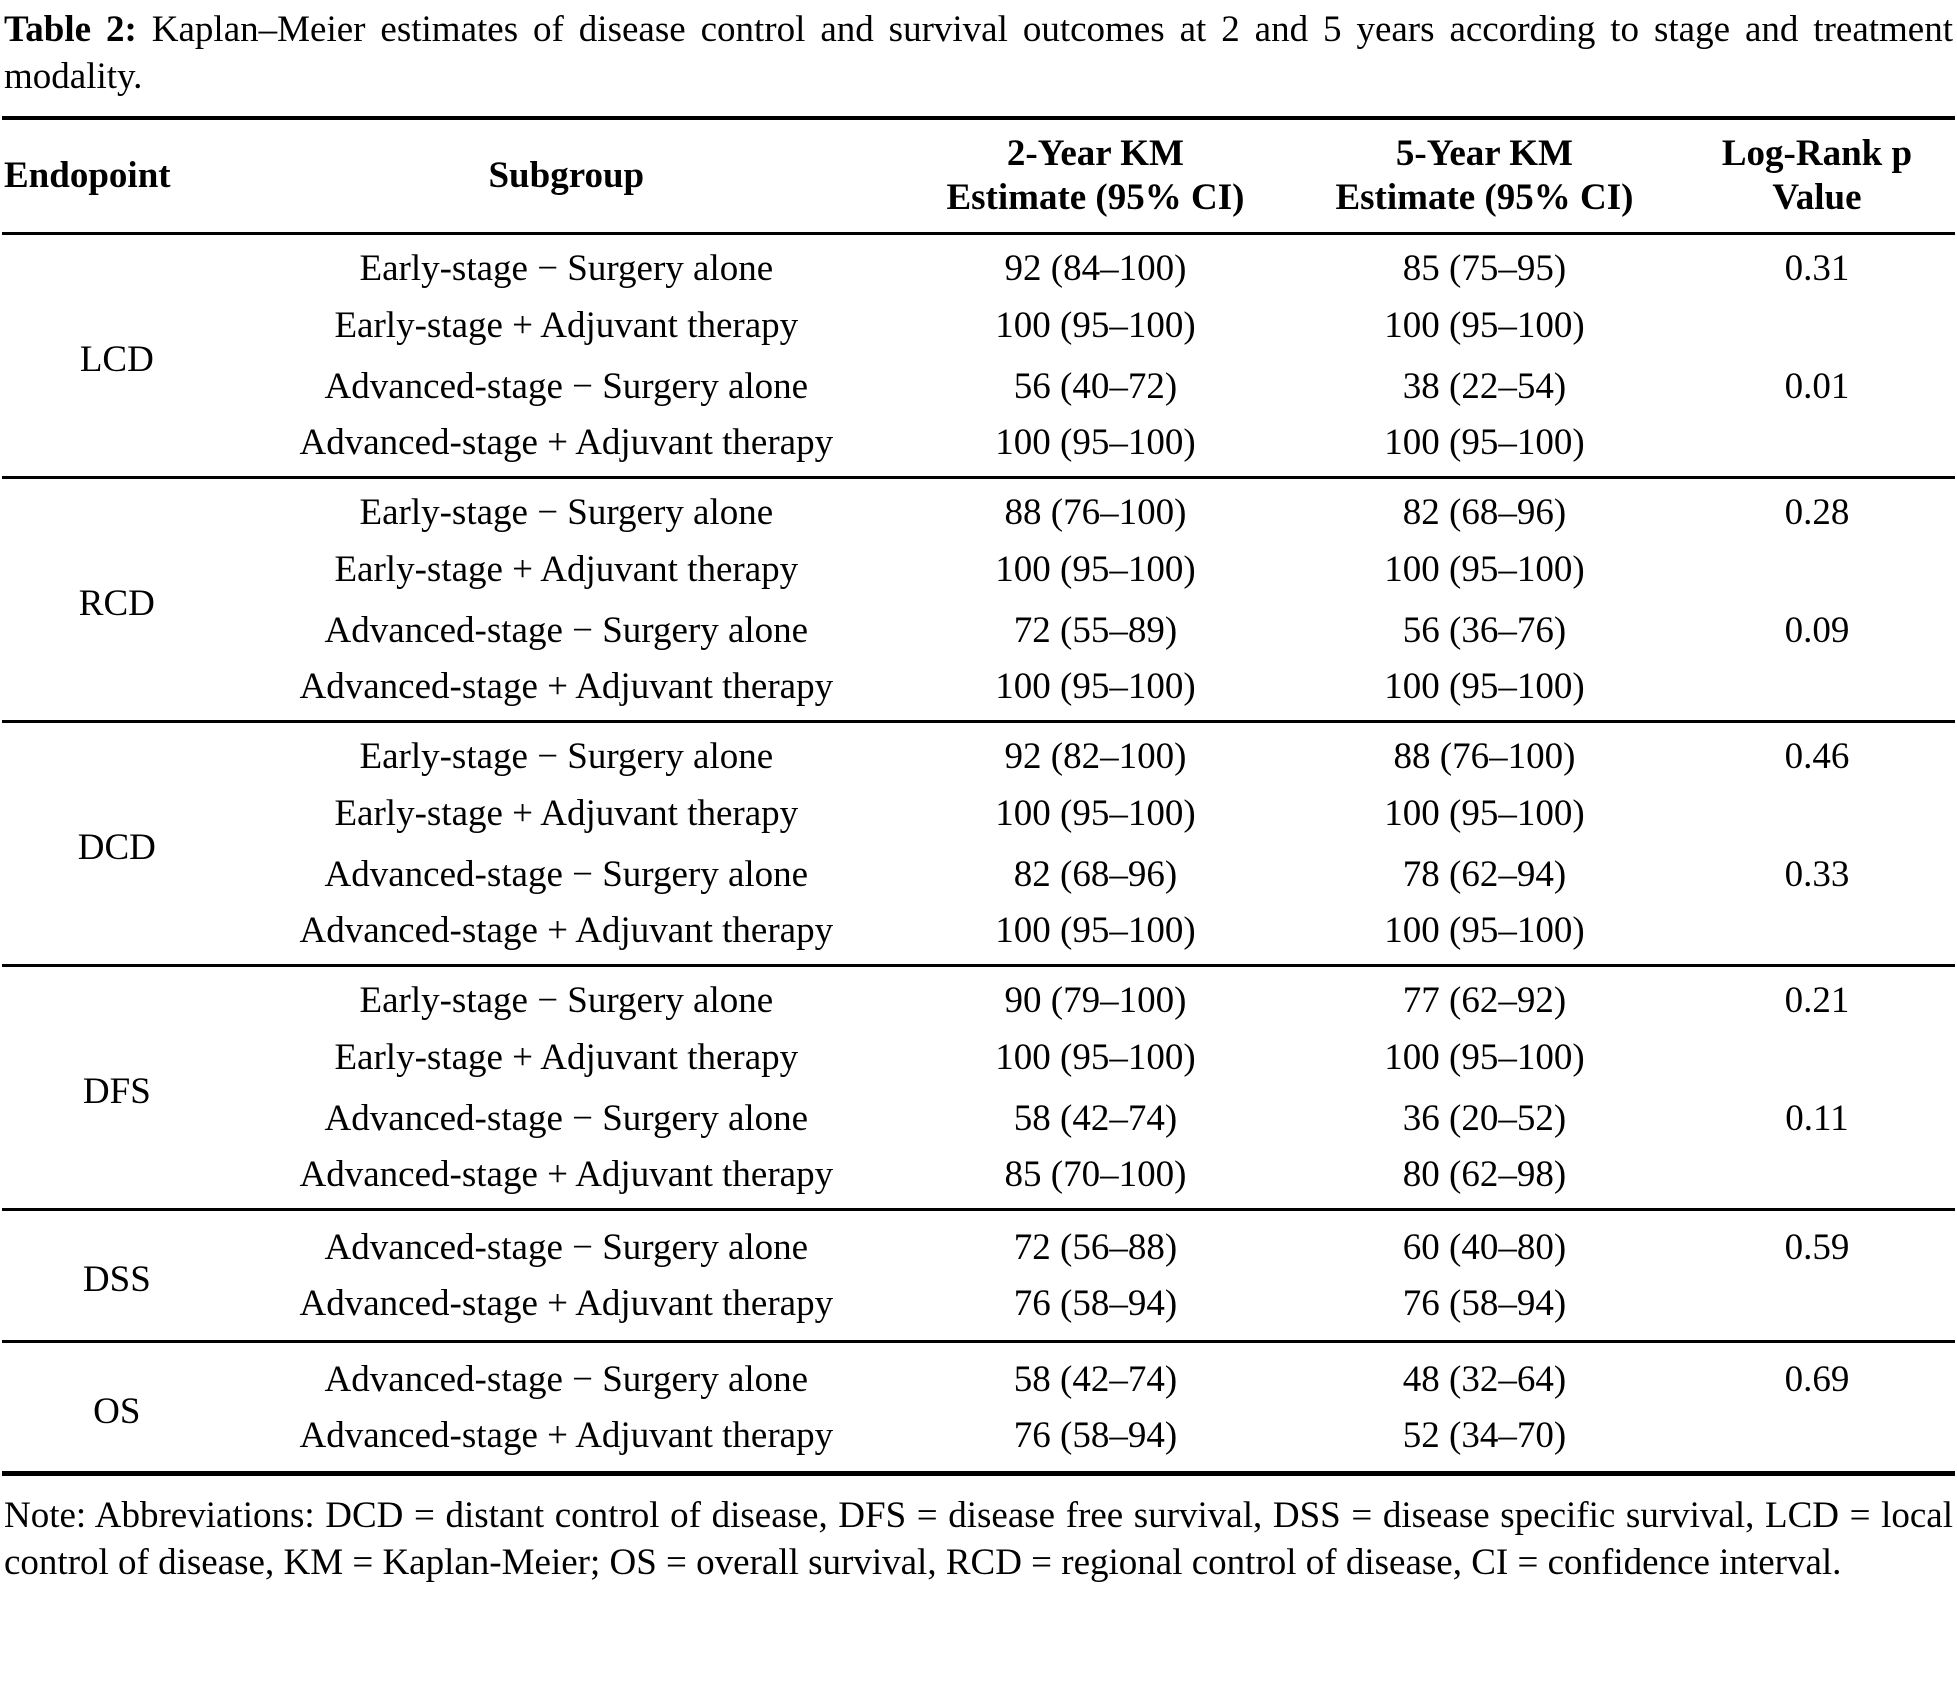 The height and width of the screenshot is (1705, 1957). Describe the element at coordinates (1095, 176) in the screenshot. I see `header-2yr-km: 2-Year KM Estimate (95% CI)` at that location.